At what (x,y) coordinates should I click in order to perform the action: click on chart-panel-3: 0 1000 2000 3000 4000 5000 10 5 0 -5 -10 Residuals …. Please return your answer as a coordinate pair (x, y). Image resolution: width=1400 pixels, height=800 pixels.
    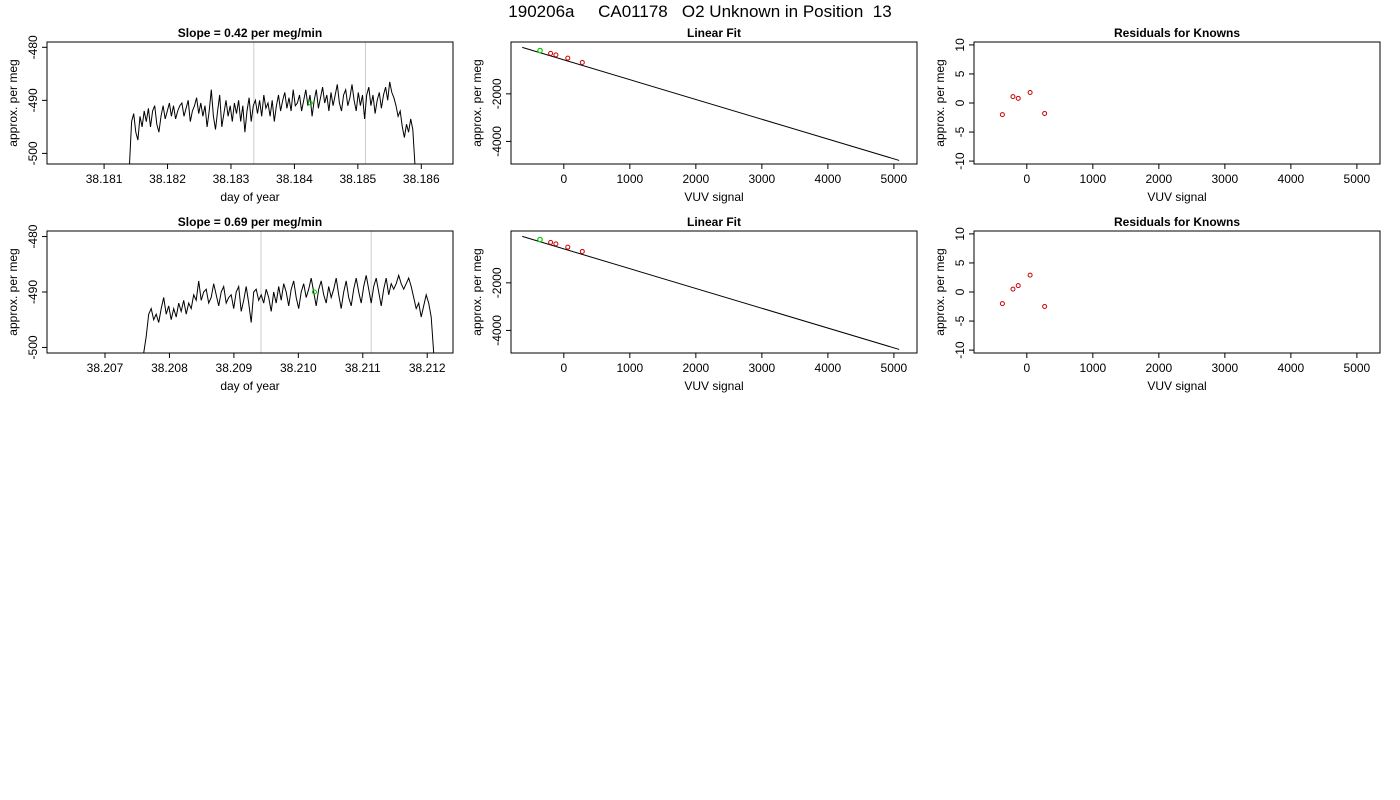
    Looking at the image, I should click on (1157, 115).